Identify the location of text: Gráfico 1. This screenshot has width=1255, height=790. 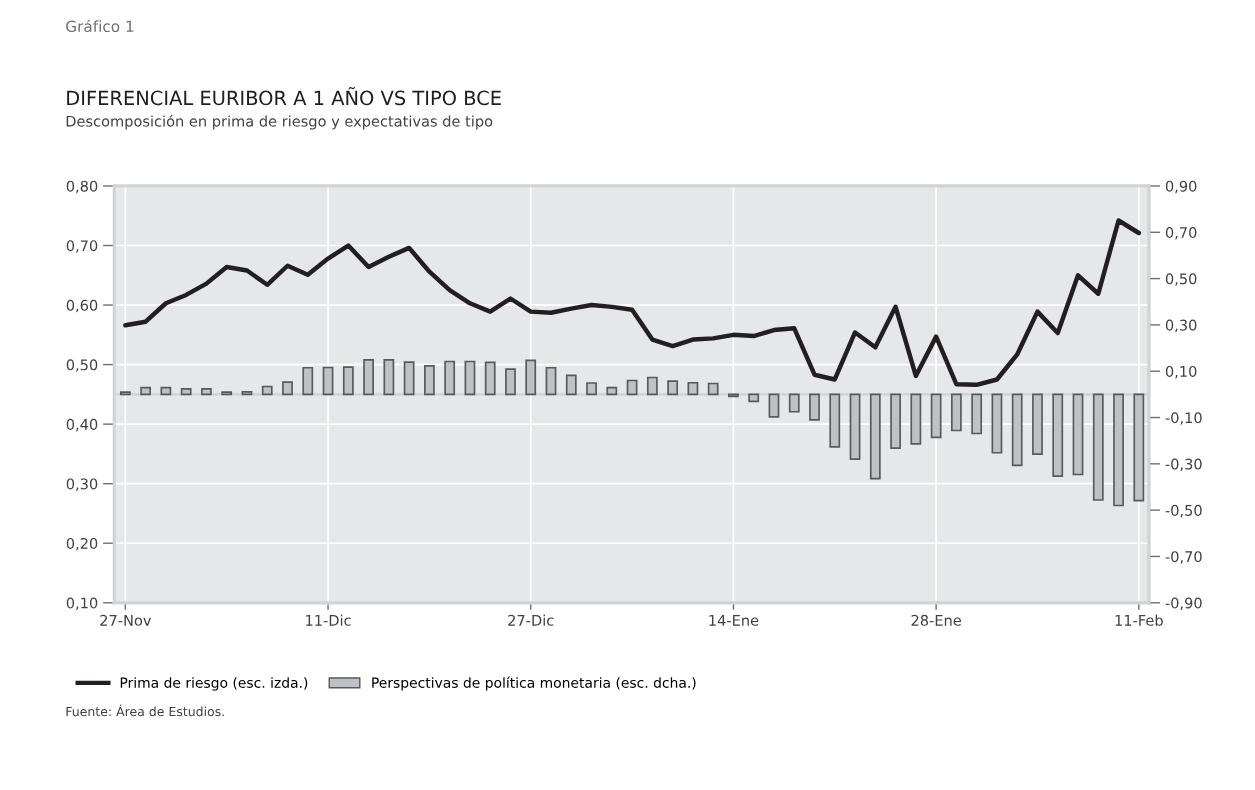
(100, 26).